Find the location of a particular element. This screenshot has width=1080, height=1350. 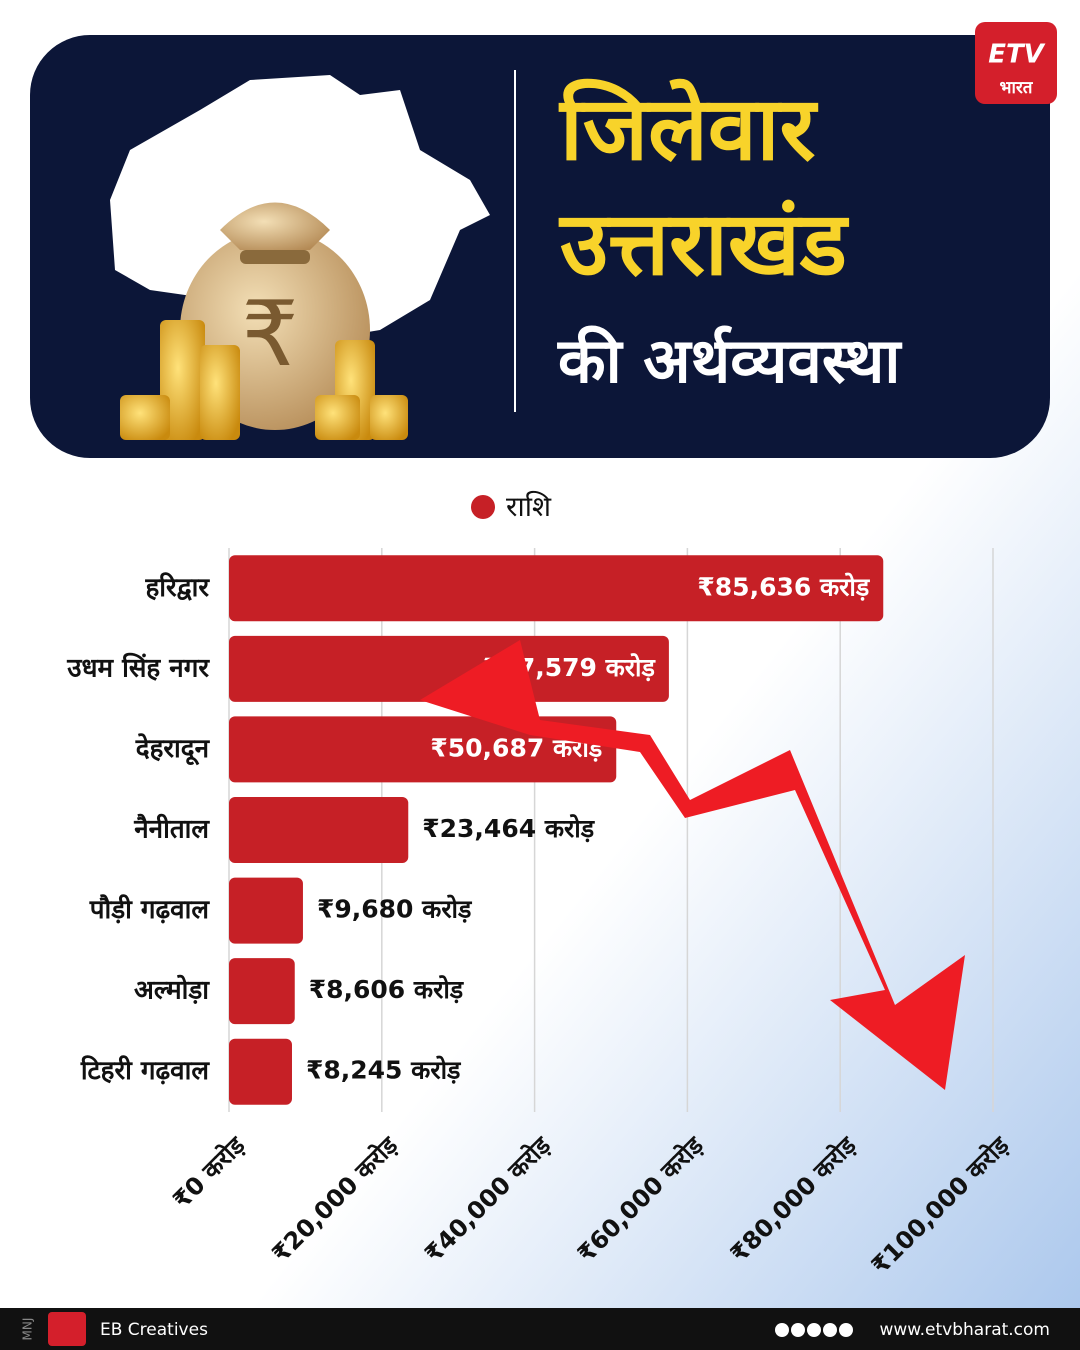

logo-box is located at coordinates (1016, 63).